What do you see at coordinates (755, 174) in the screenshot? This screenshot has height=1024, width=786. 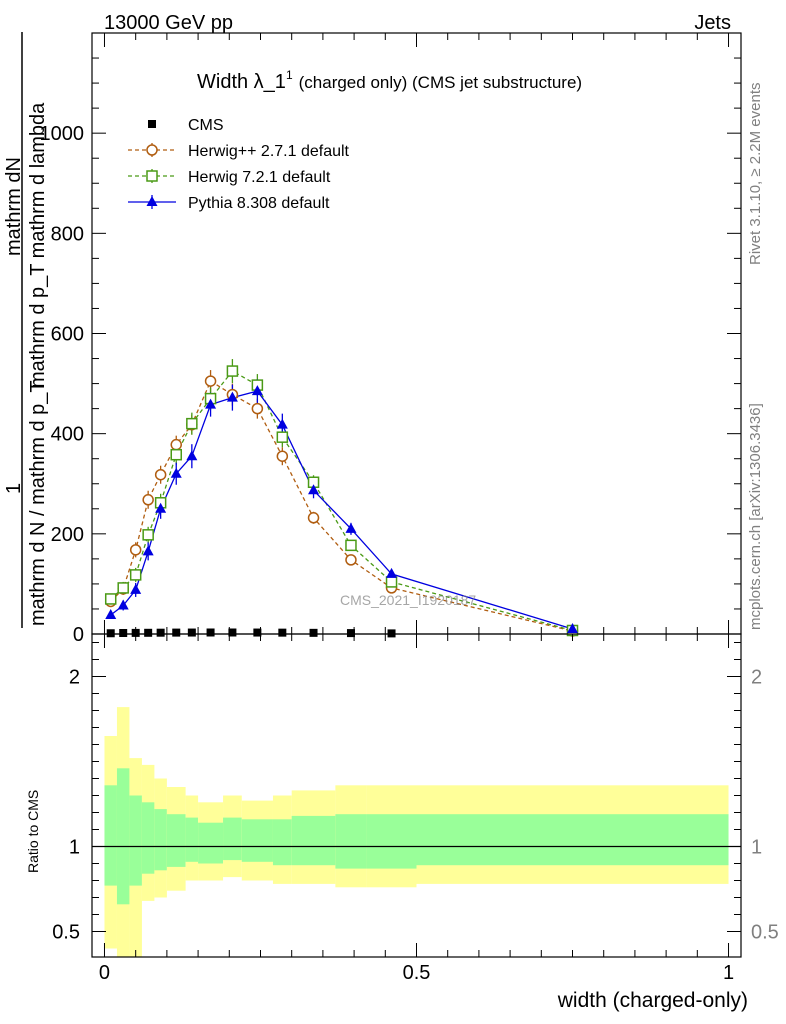 I see `rivet-version-text: Rivet 3.1.10, ≥ 2.2M events` at bounding box center [755, 174].